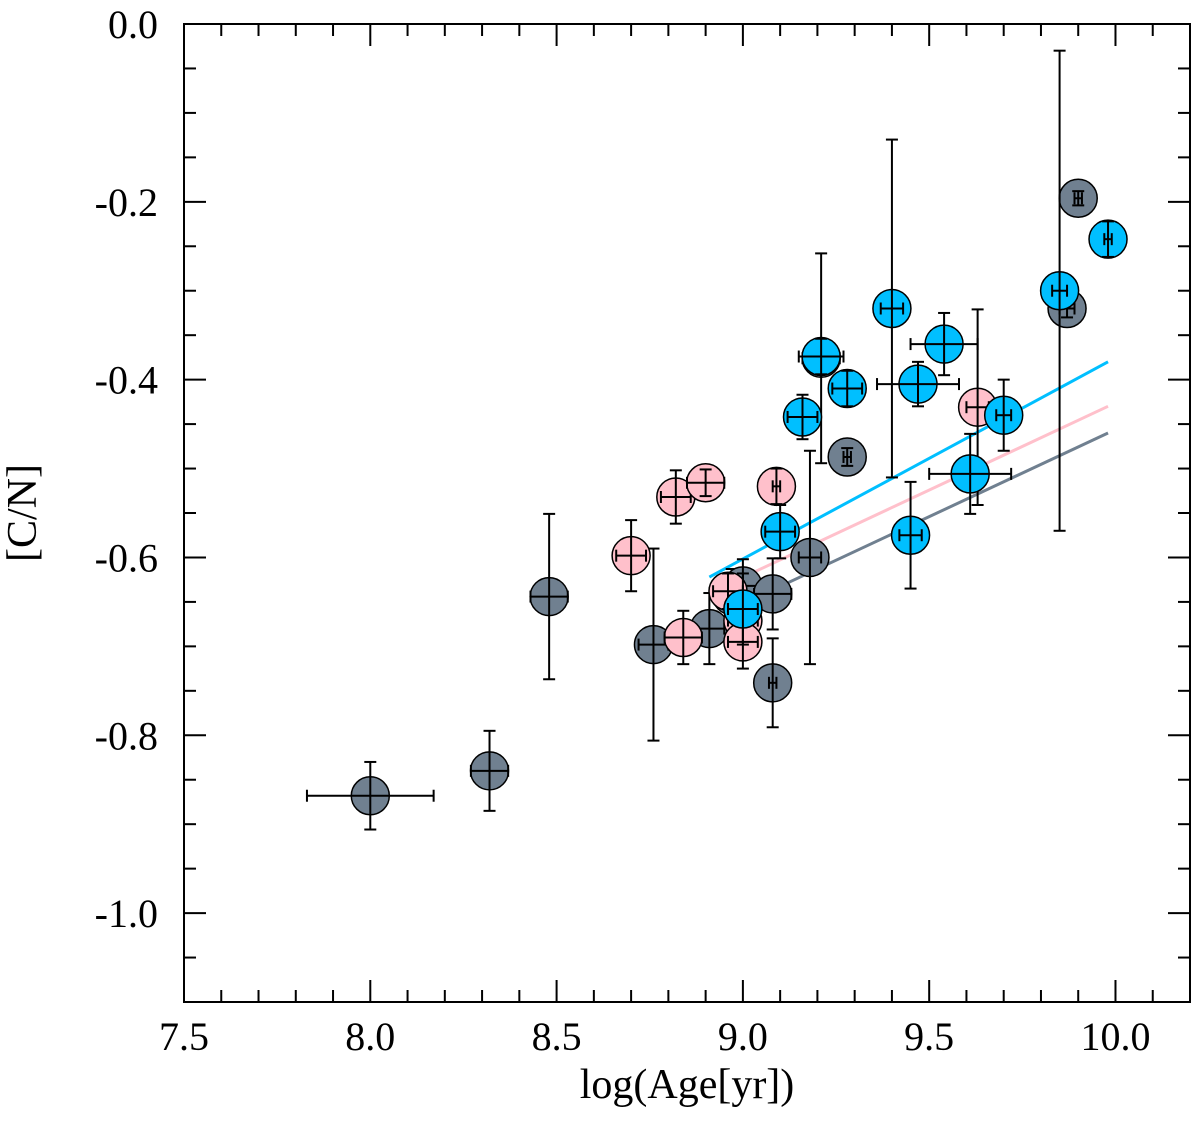 Image resolution: width=1200 pixels, height=1126 pixels. I want to click on y-tick-label: -0.8, so click(126, 735).